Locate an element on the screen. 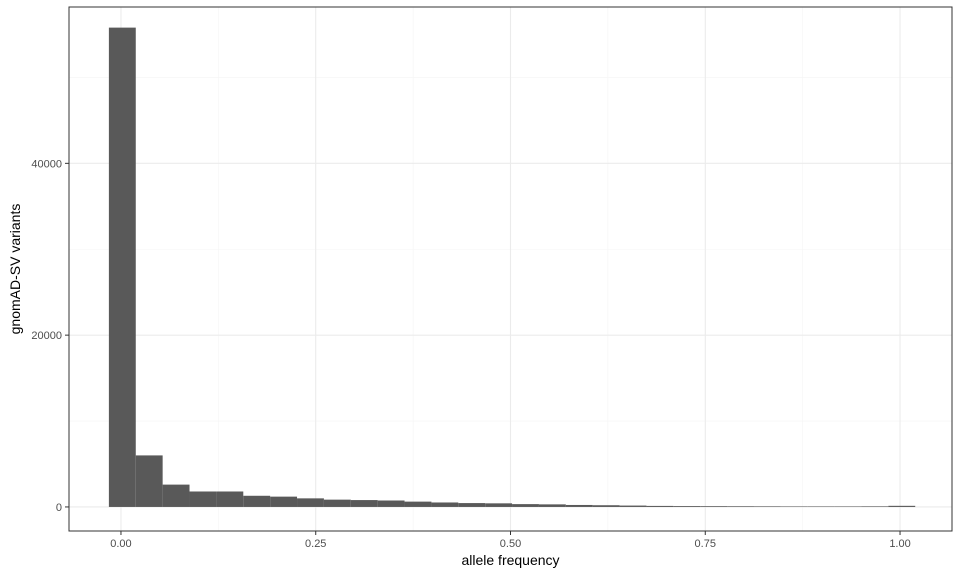 The image size is (960, 576). x-tick-label: 0.00 is located at coordinates (120, 544).